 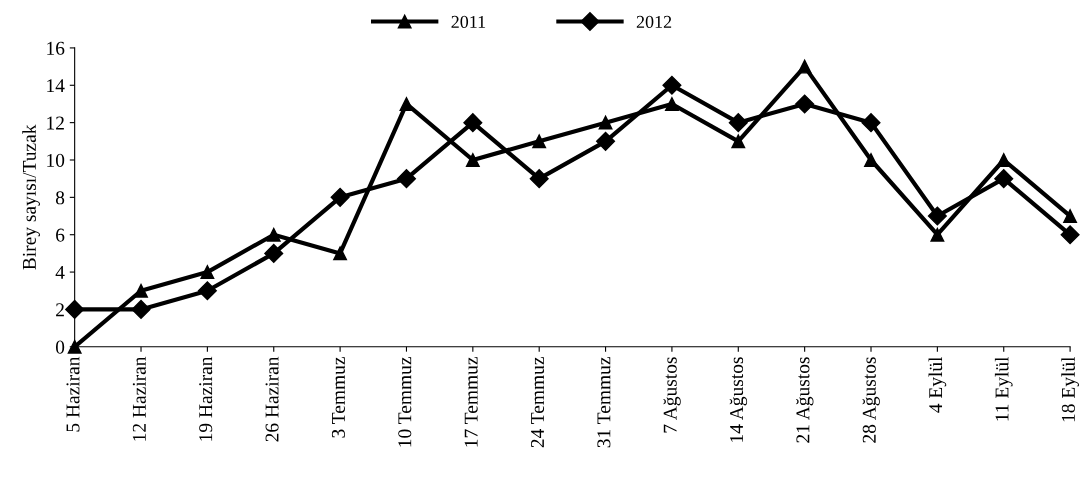 I want to click on x-tick-label: 24 Temmuz, so click(x=538, y=402).